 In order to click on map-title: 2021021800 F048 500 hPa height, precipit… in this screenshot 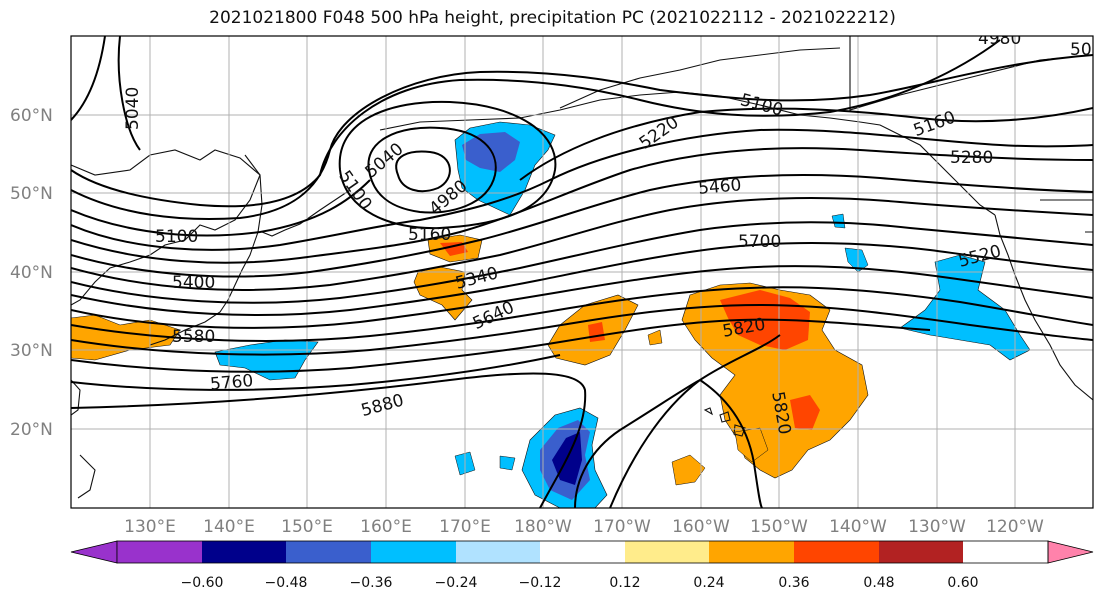, I will do `click(552, 18)`.